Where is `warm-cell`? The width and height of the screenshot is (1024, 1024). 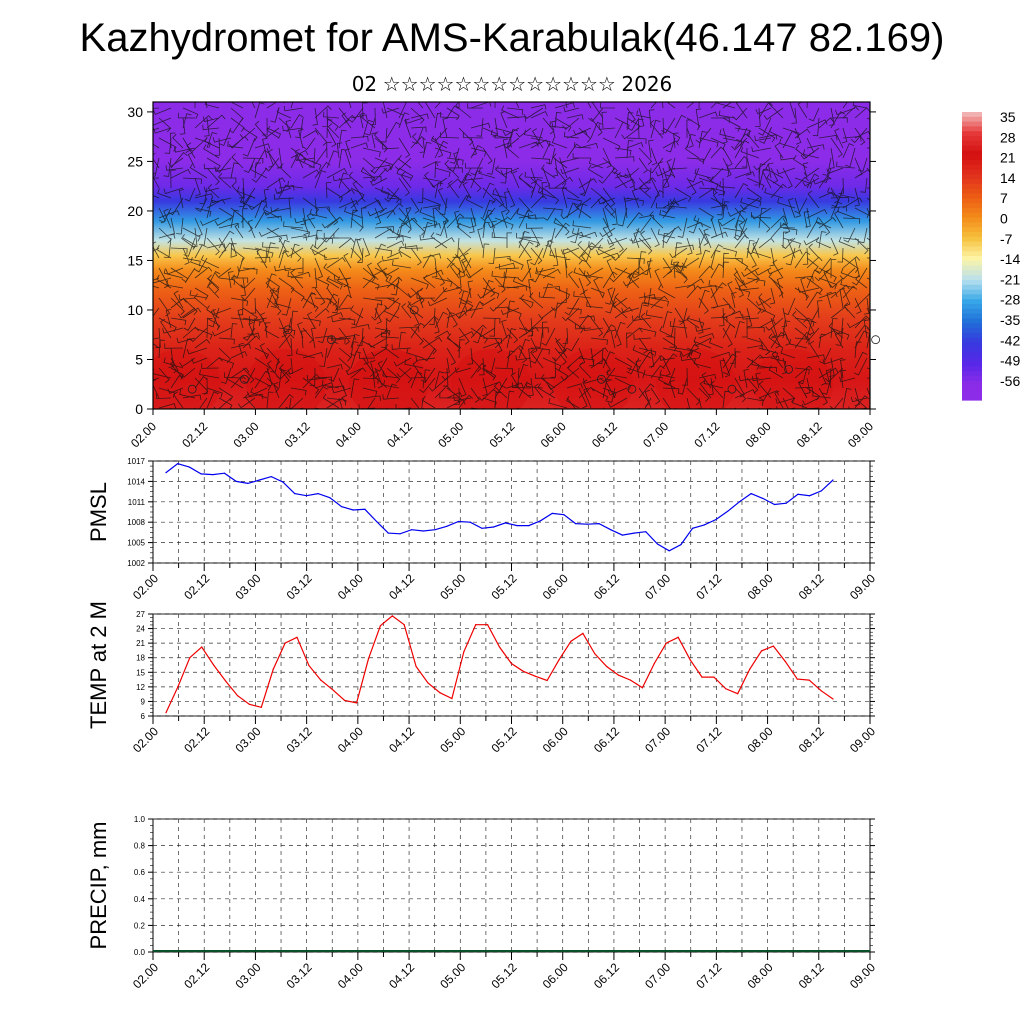 warm-cell is located at coordinates (388, 379).